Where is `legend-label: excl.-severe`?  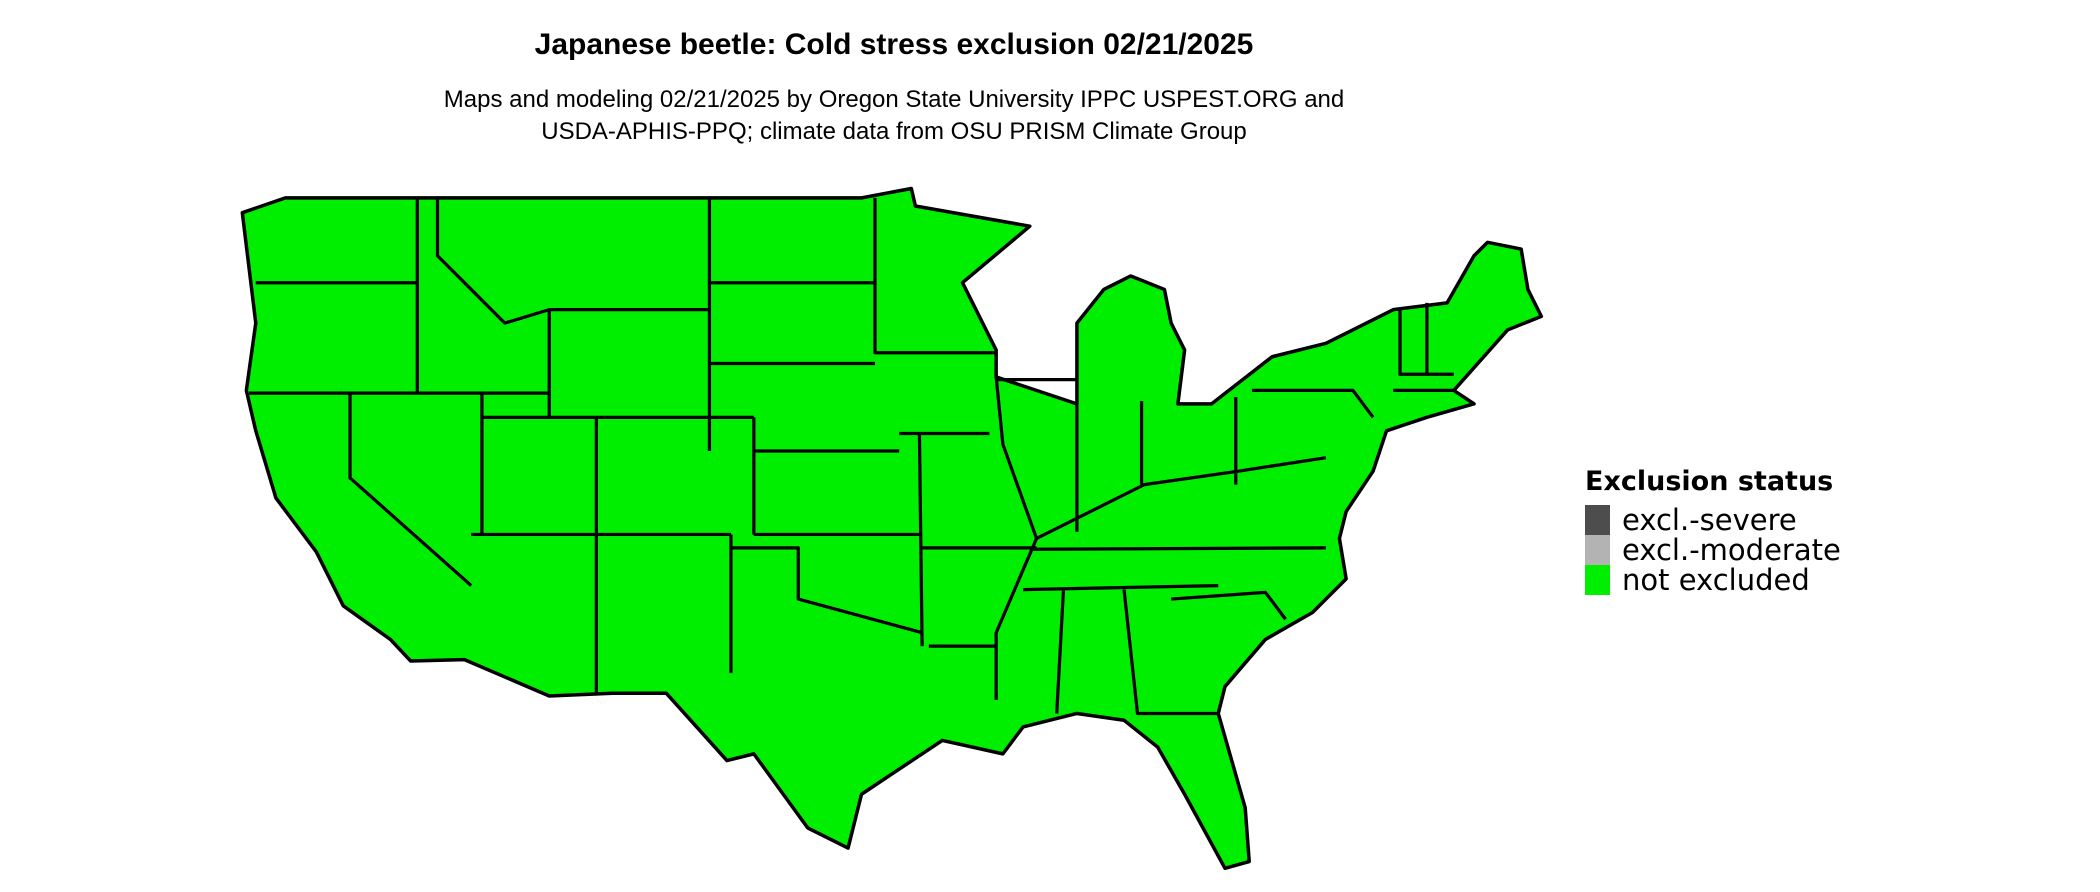
legend-label: excl.-severe is located at coordinates (1709, 520).